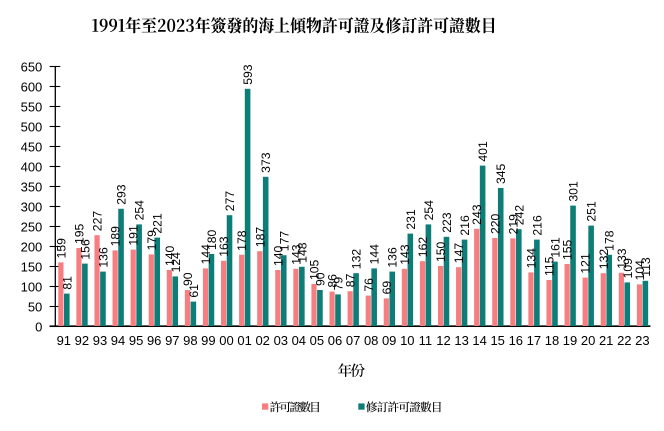 The width and height of the screenshot is (664, 431). I want to click on svg-text: 19, so click(570, 340).